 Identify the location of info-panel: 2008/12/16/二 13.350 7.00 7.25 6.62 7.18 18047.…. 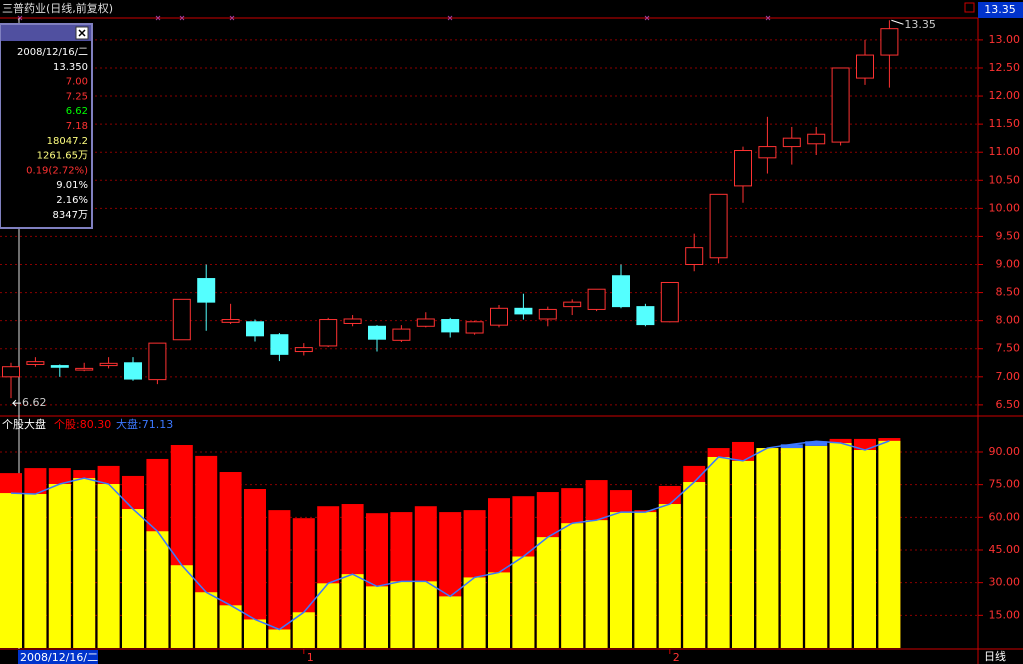
(46, 126).